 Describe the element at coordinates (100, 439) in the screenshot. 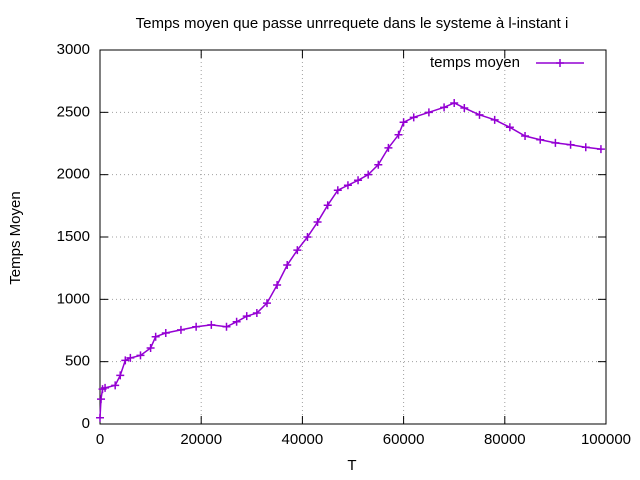

I see `x-tick-label: 0` at that location.